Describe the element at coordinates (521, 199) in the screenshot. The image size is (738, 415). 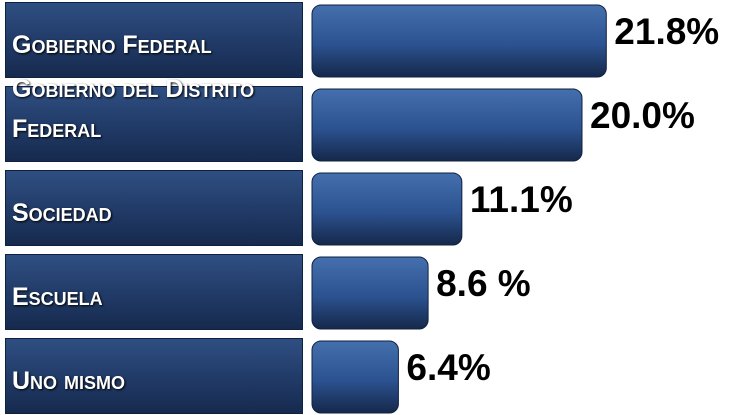
I see `value-label: 11.1%` at that location.